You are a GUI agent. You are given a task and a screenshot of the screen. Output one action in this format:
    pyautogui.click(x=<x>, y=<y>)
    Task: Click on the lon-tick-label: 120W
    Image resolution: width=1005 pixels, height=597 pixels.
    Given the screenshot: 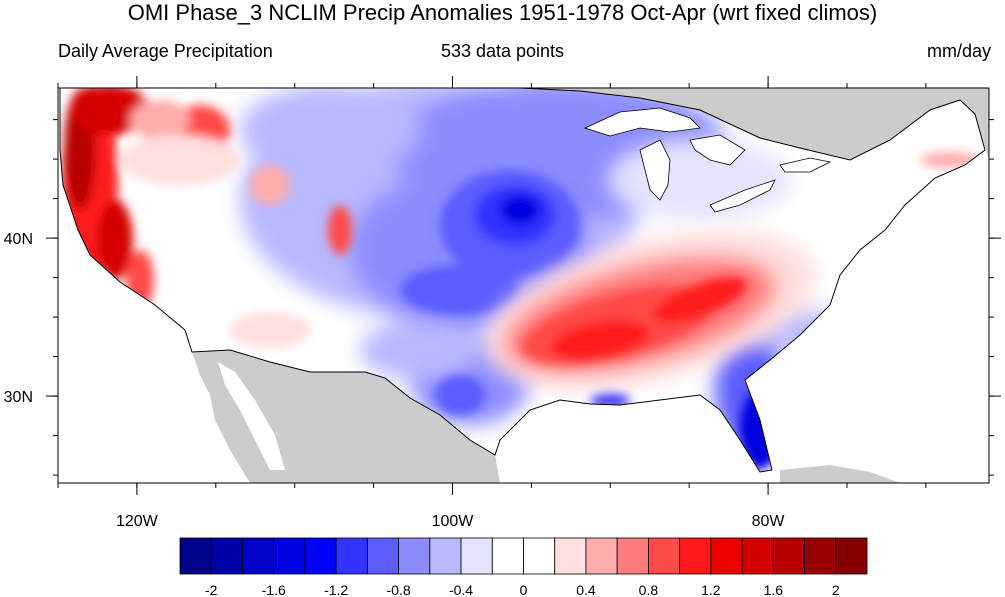 What is the action you would take?
    pyautogui.click(x=137, y=521)
    